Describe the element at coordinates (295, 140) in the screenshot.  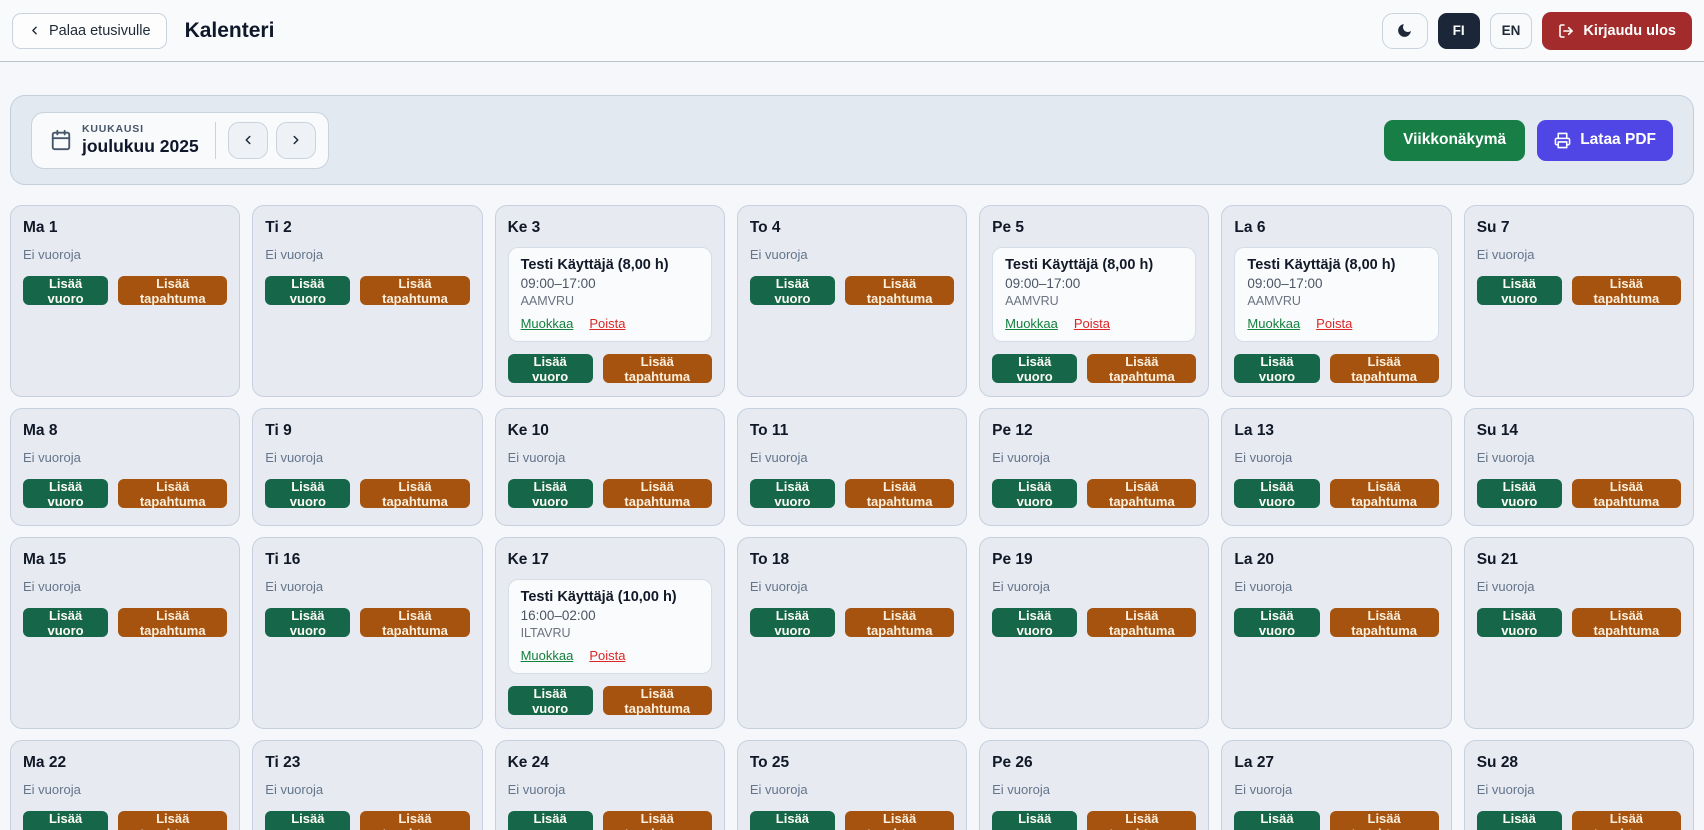
I see `next-month-button` at that location.